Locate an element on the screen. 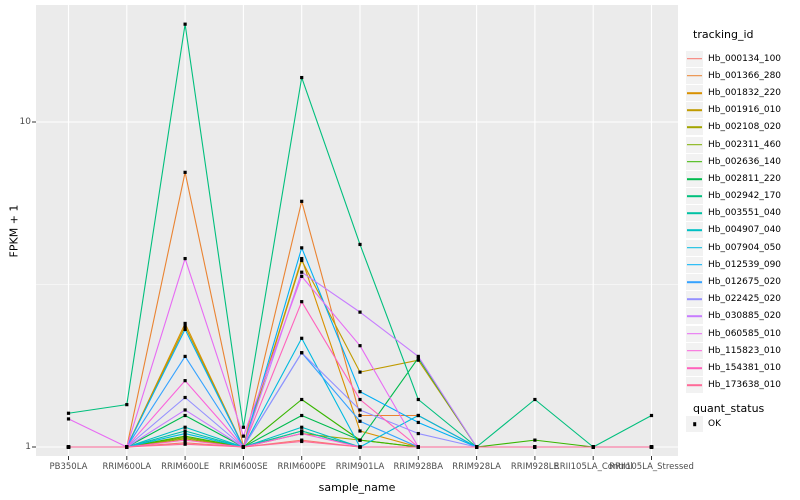 This screenshot has width=800, height=500. legend-item-Hb_001366_280: Hb_001366_280 is located at coordinates (743, 75).